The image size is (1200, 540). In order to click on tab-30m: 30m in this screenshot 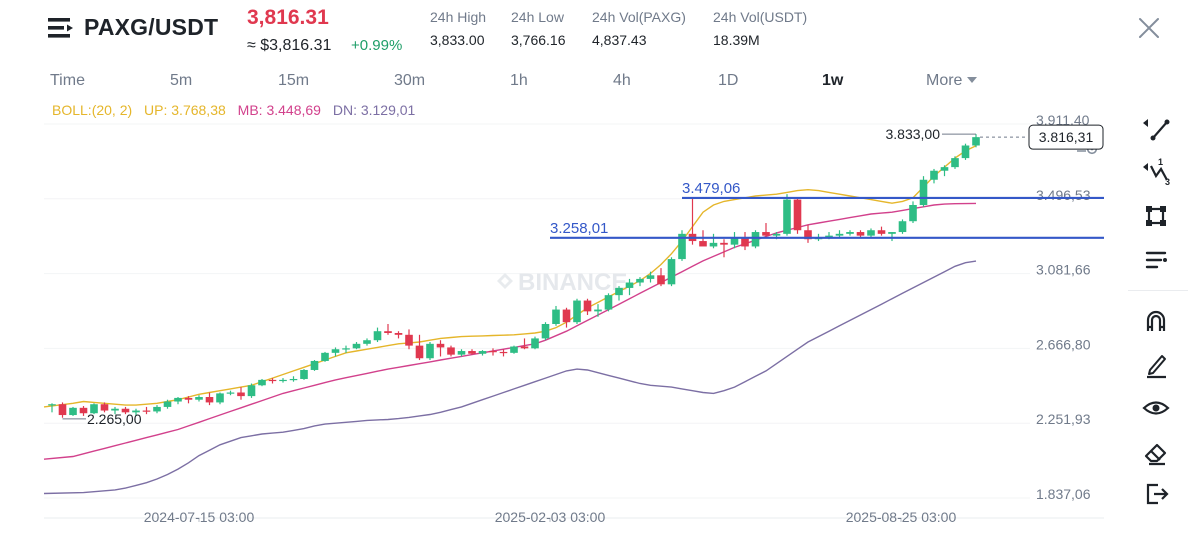, I will do `click(410, 80)`.